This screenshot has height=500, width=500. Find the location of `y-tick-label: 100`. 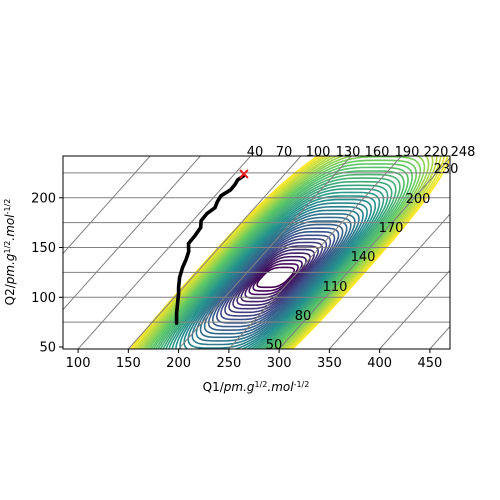

y-tick-label: 100 is located at coordinates (43, 298).